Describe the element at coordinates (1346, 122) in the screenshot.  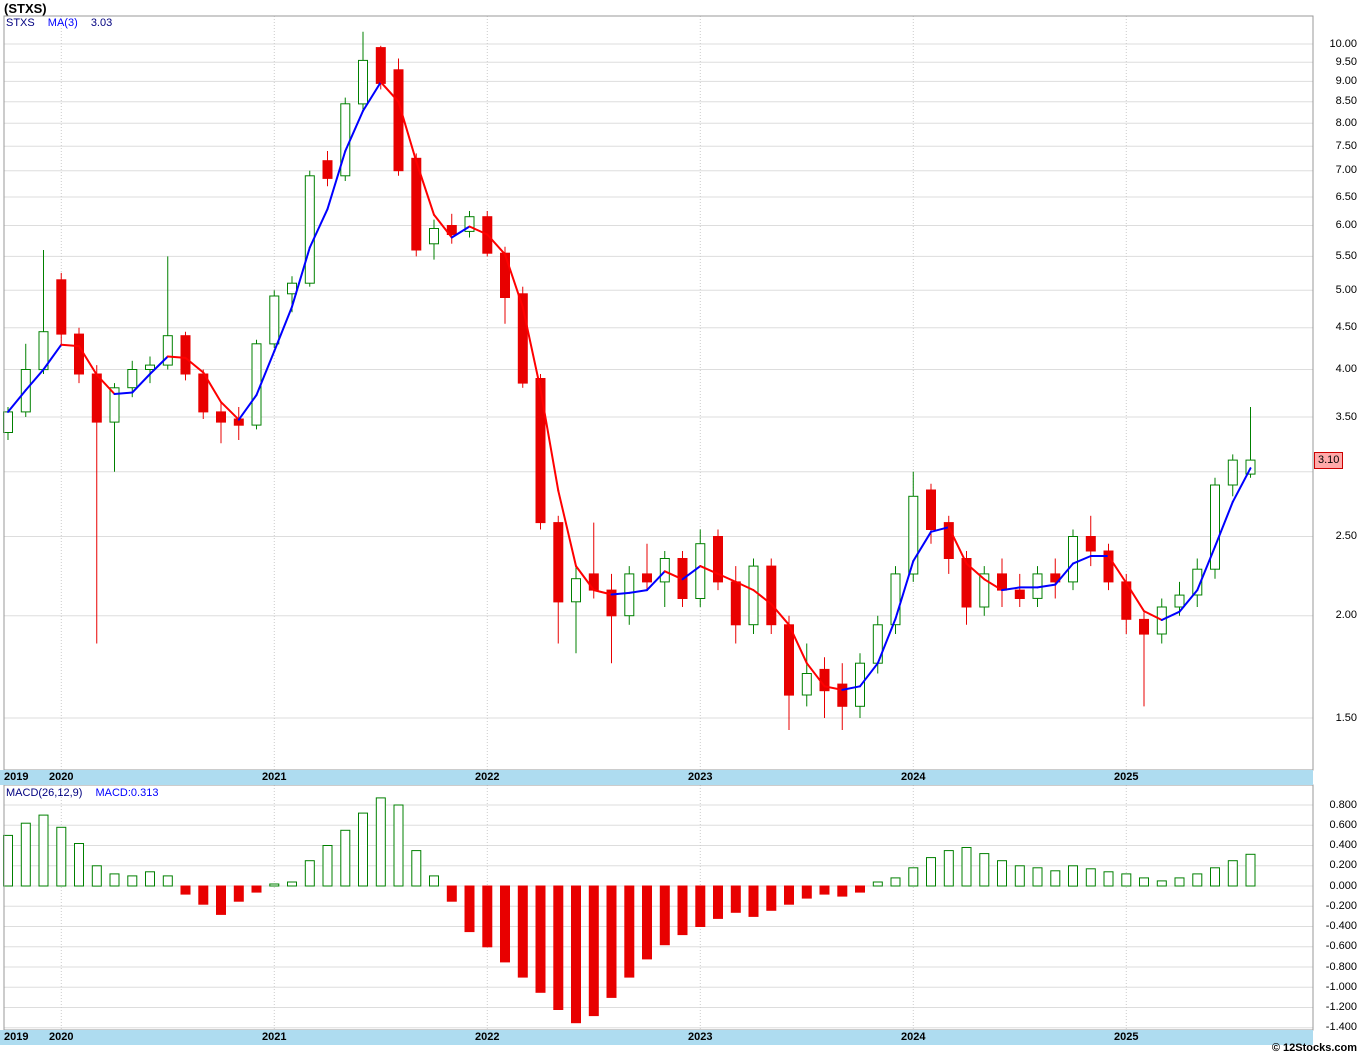
I see `price-axis-label: 8.00` at that location.